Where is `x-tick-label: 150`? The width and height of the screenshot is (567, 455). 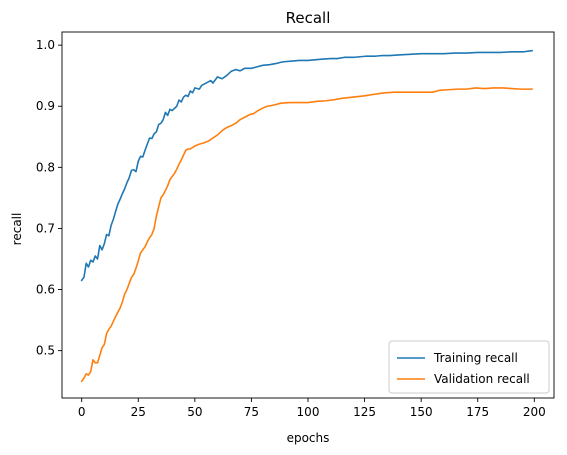 x-tick-label: 150 is located at coordinates (421, 412).